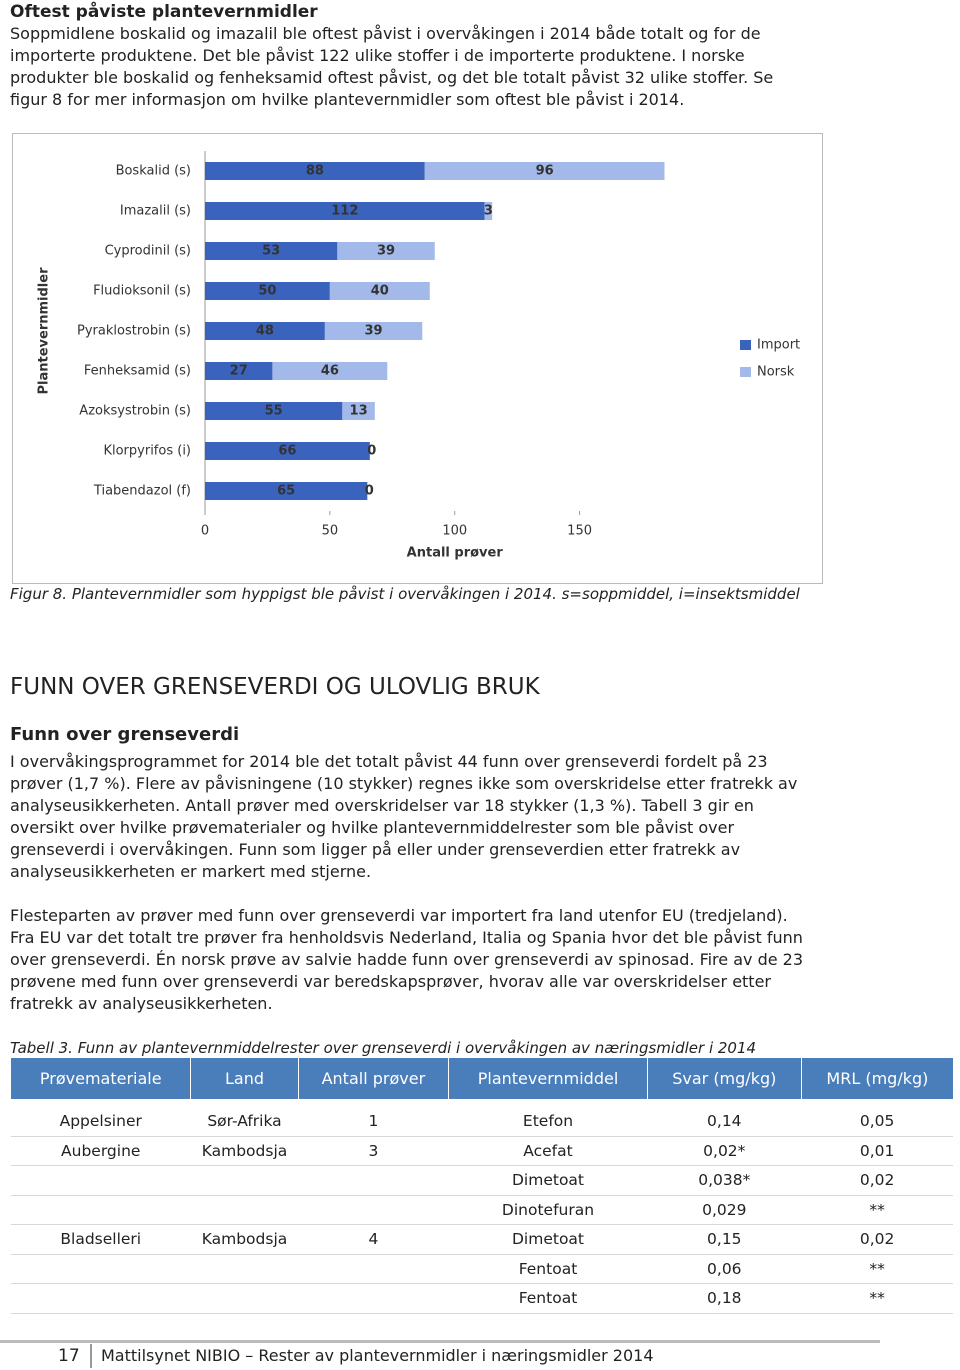  I want to click on column-header: Prøvemateriale, so click(100, 1078).